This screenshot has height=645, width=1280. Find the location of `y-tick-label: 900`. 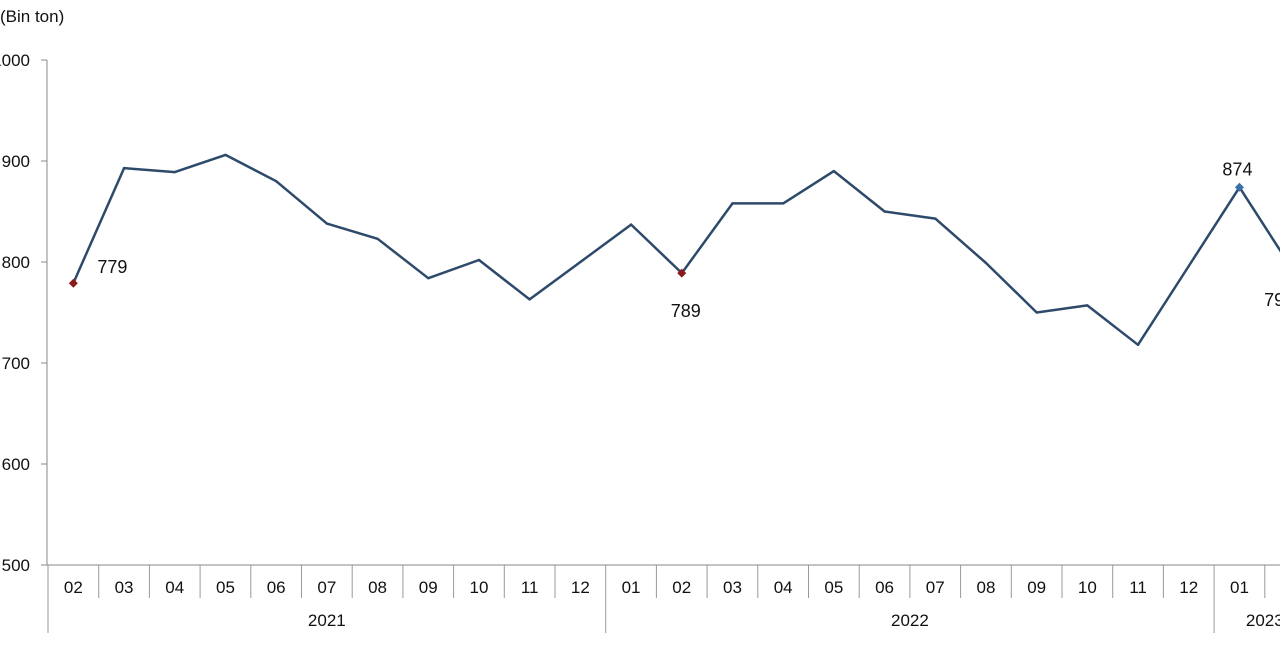

y-tick-label: 900 is located at coordinates (16, 161).